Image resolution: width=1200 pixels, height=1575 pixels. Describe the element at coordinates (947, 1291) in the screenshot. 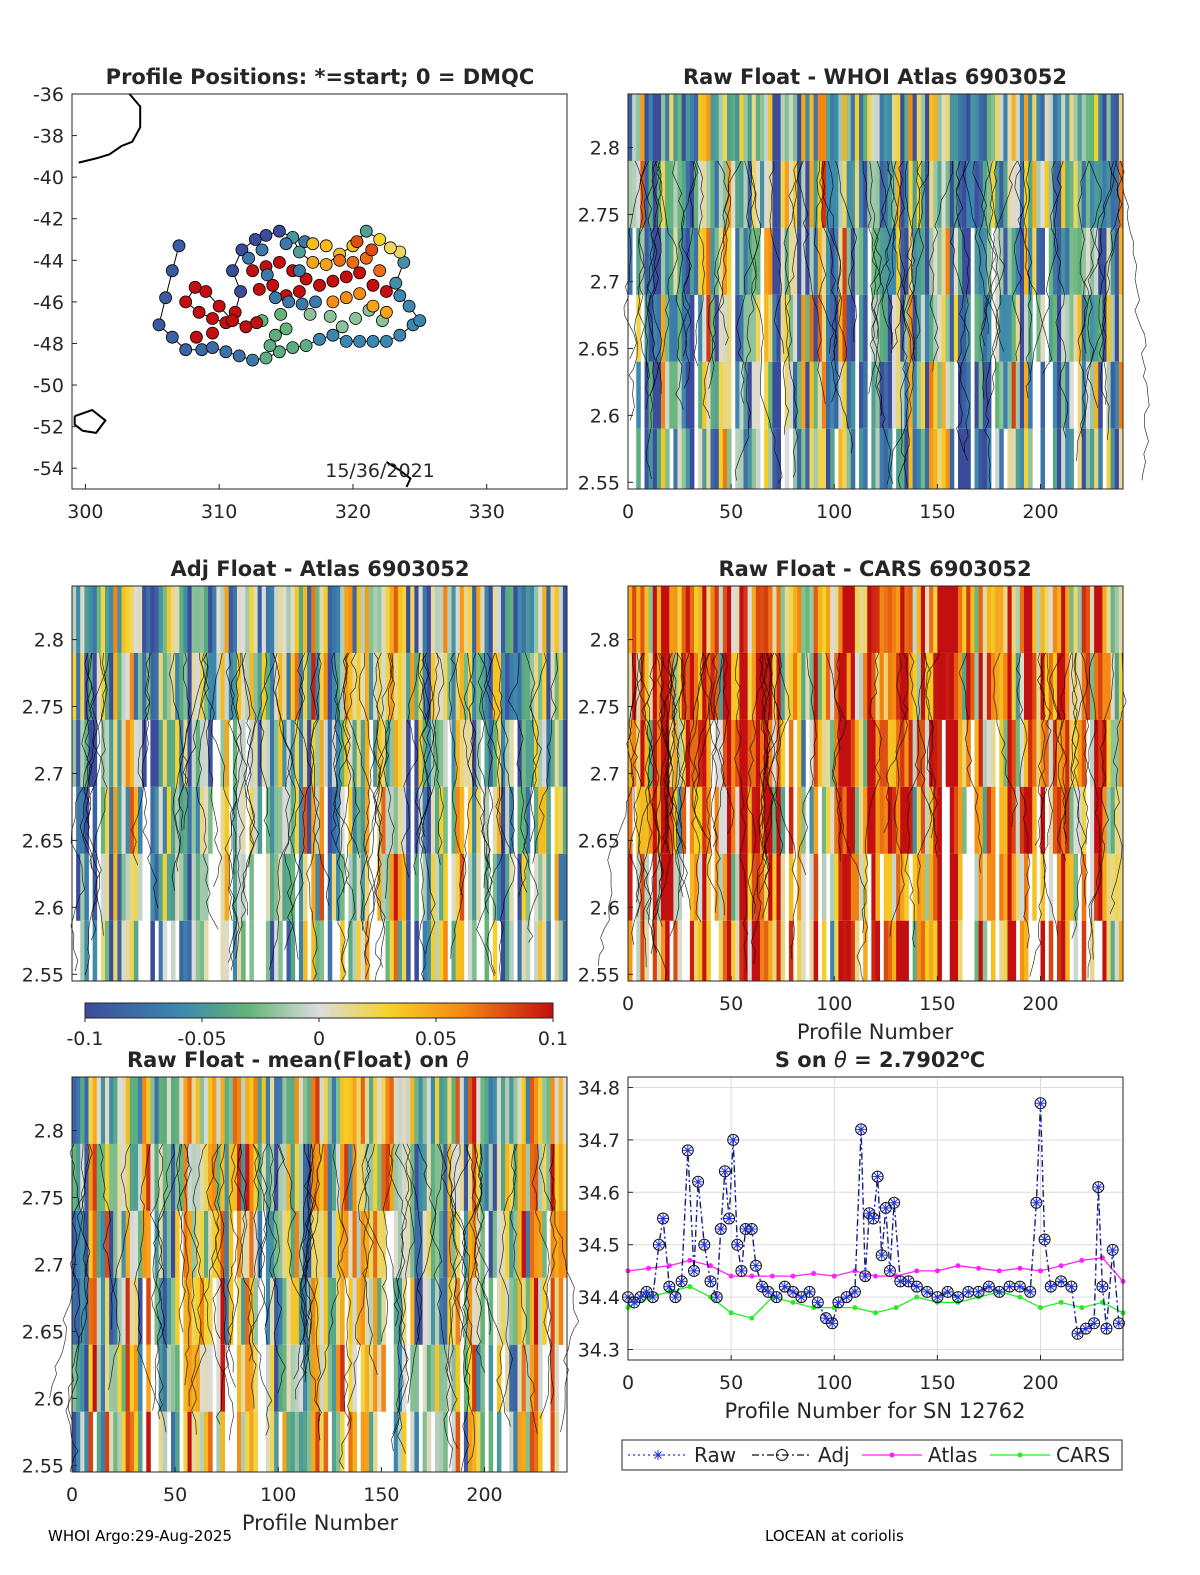

I see `point-adj` at that location.